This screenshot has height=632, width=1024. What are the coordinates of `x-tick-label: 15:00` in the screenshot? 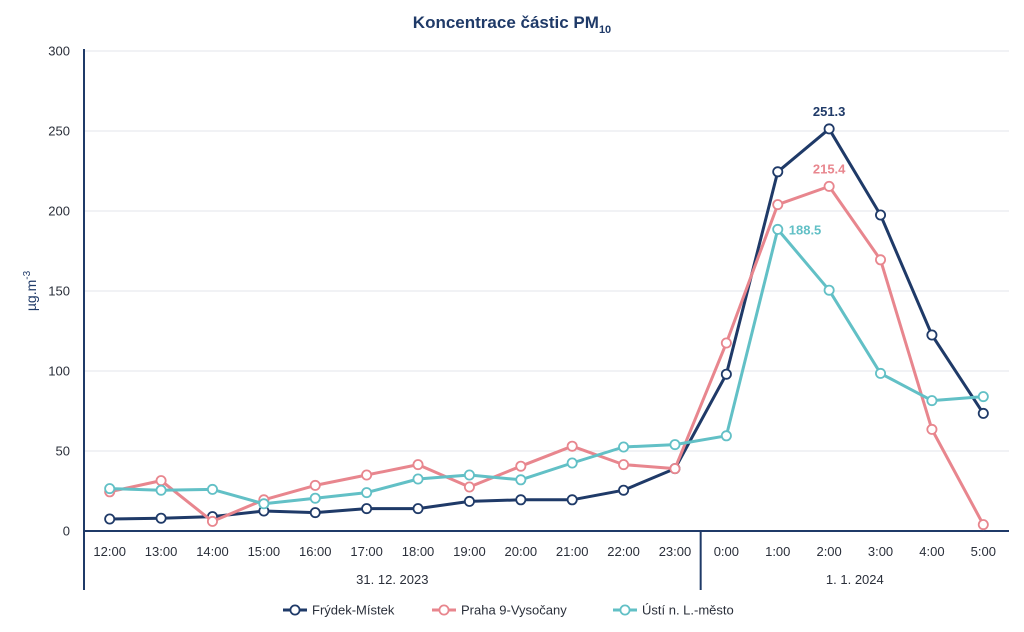 It's located at (264, 551).